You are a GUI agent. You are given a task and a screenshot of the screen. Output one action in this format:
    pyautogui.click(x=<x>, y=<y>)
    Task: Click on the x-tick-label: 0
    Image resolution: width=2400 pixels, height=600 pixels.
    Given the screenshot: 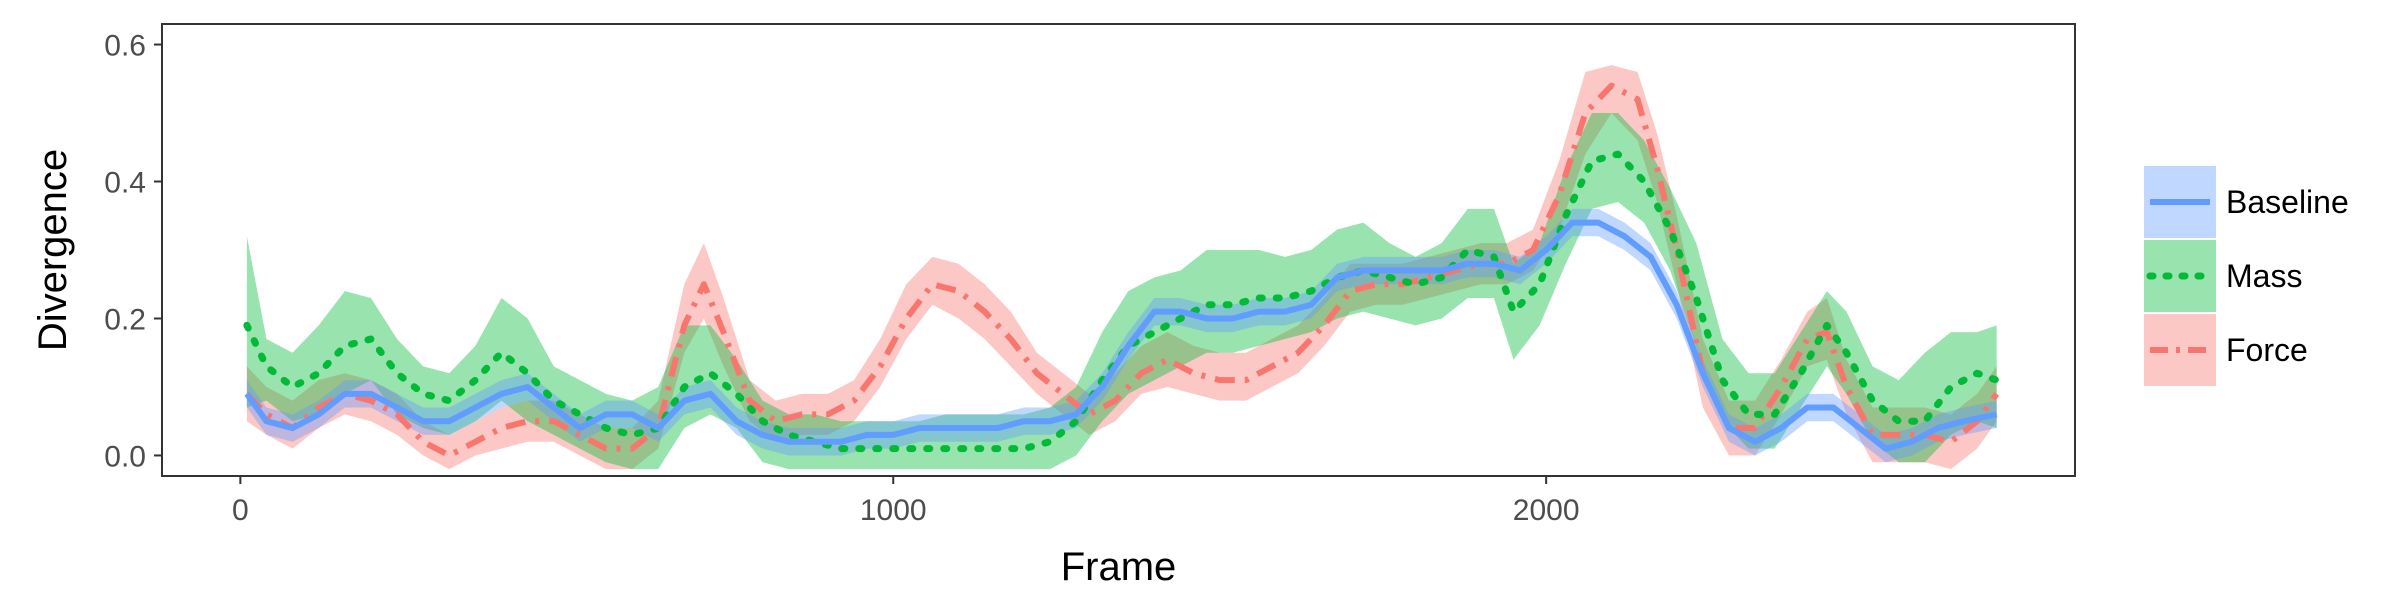 What is the action you would take?
    pyautogui.click(x=240, y=510)
    